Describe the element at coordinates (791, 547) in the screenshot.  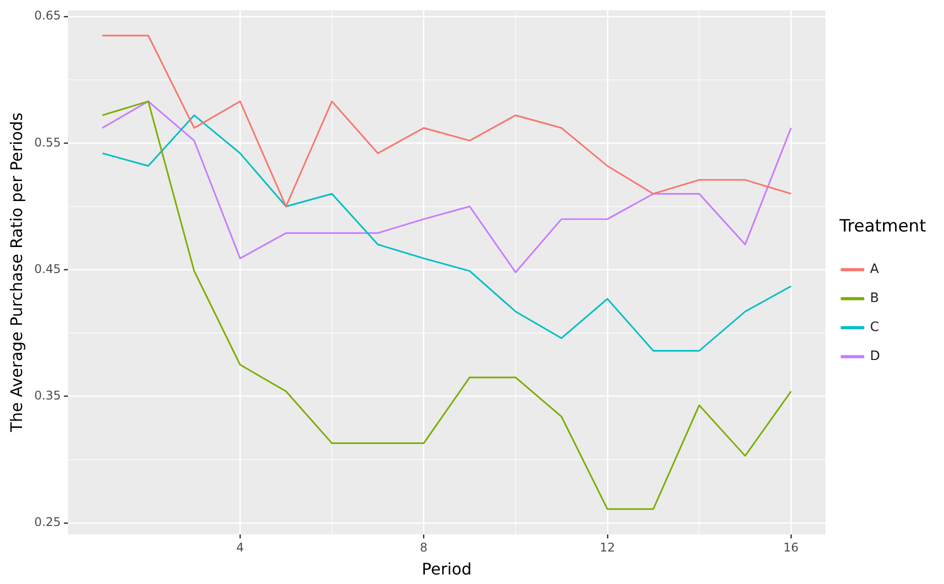
I see `x-tick-label: 16` at that location.